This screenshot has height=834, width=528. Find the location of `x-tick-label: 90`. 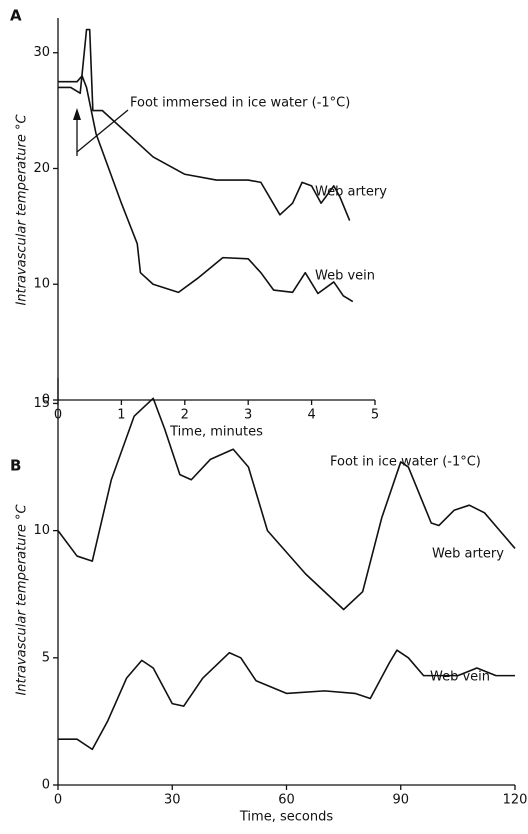

x-tick-label: 90 is located at coordinates (400, 800).